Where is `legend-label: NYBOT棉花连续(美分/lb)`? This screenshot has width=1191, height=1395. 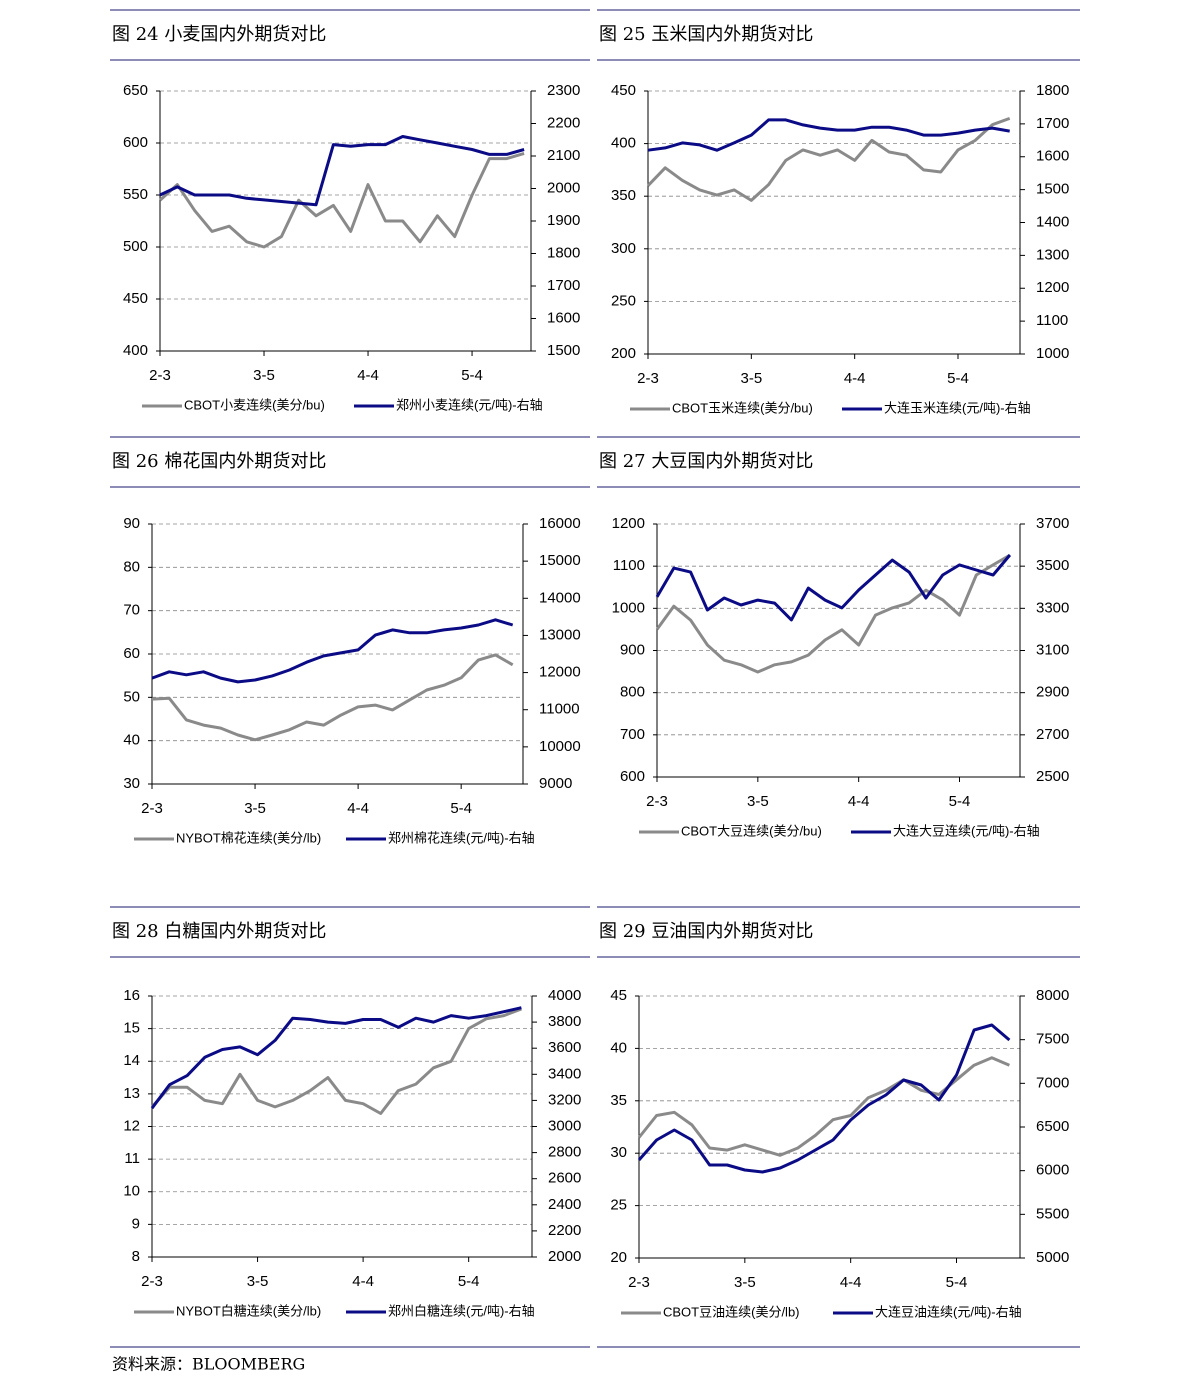
legend-label: NYBOT棉花连续(美分/lb) is located at coordinates (248, 837).